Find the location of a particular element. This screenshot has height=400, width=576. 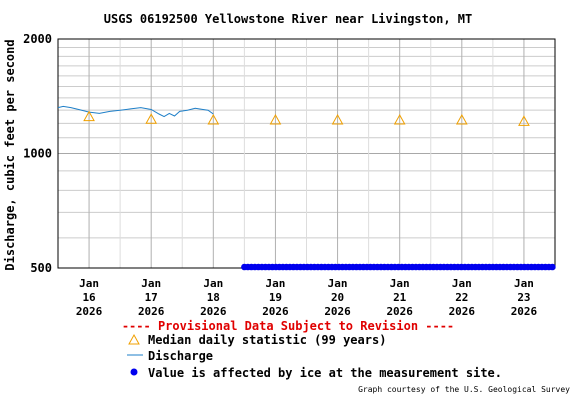

x-tick-label: 23 is located at coordinates (523, 297).